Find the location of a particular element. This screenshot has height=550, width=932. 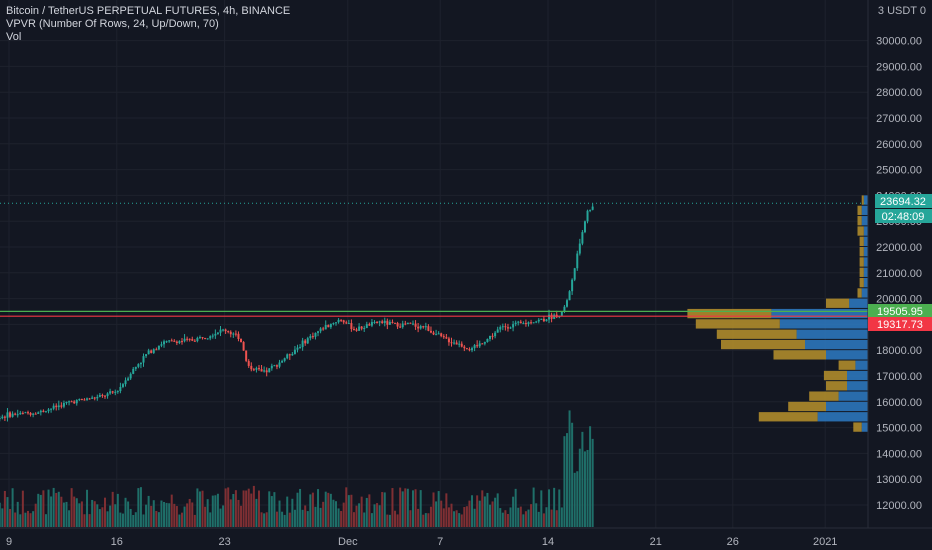

time-axis: 9 16 23 Dec 7 14 21 26 2021 is located at coordinates (422, 542).